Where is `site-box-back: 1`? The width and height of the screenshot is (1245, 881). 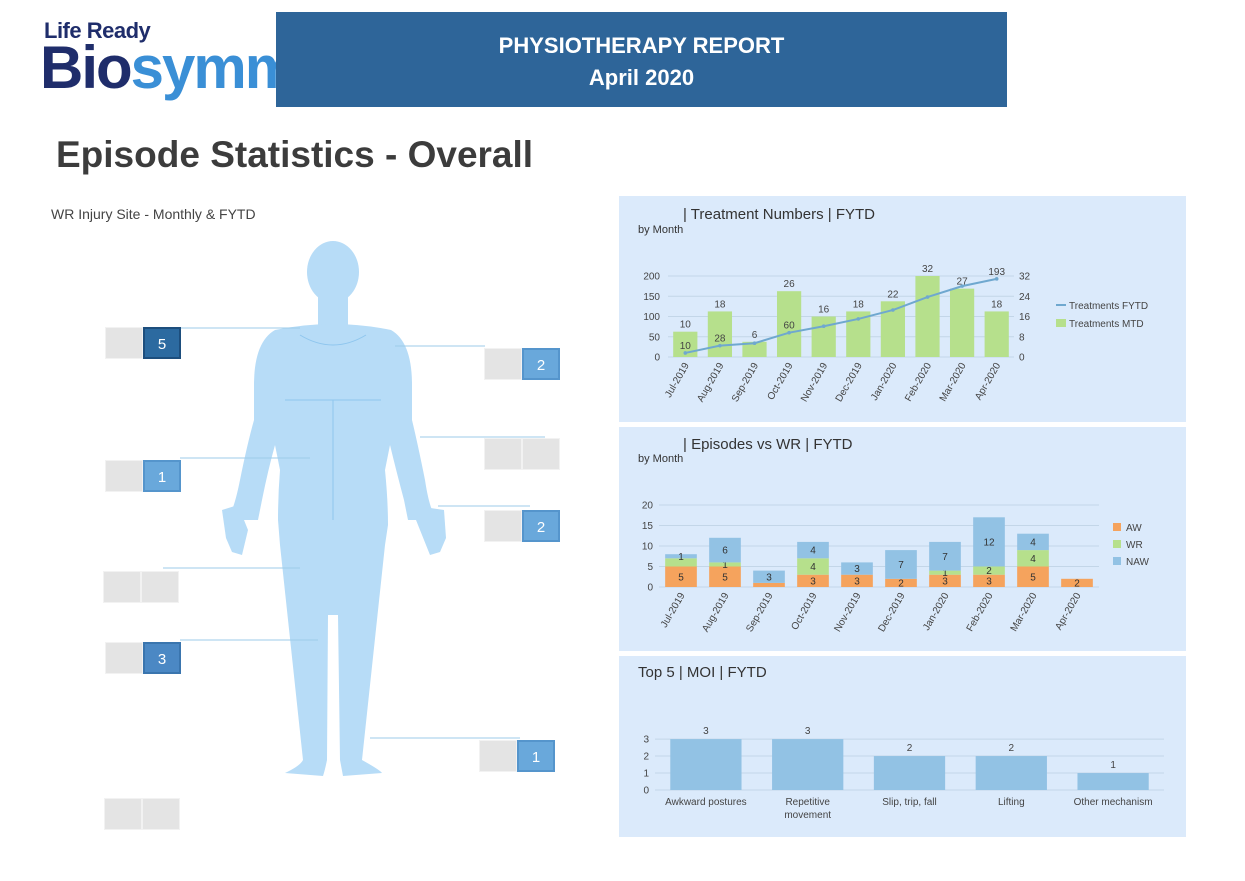 site-box-back: 1 is located at coordinates (143, 476).